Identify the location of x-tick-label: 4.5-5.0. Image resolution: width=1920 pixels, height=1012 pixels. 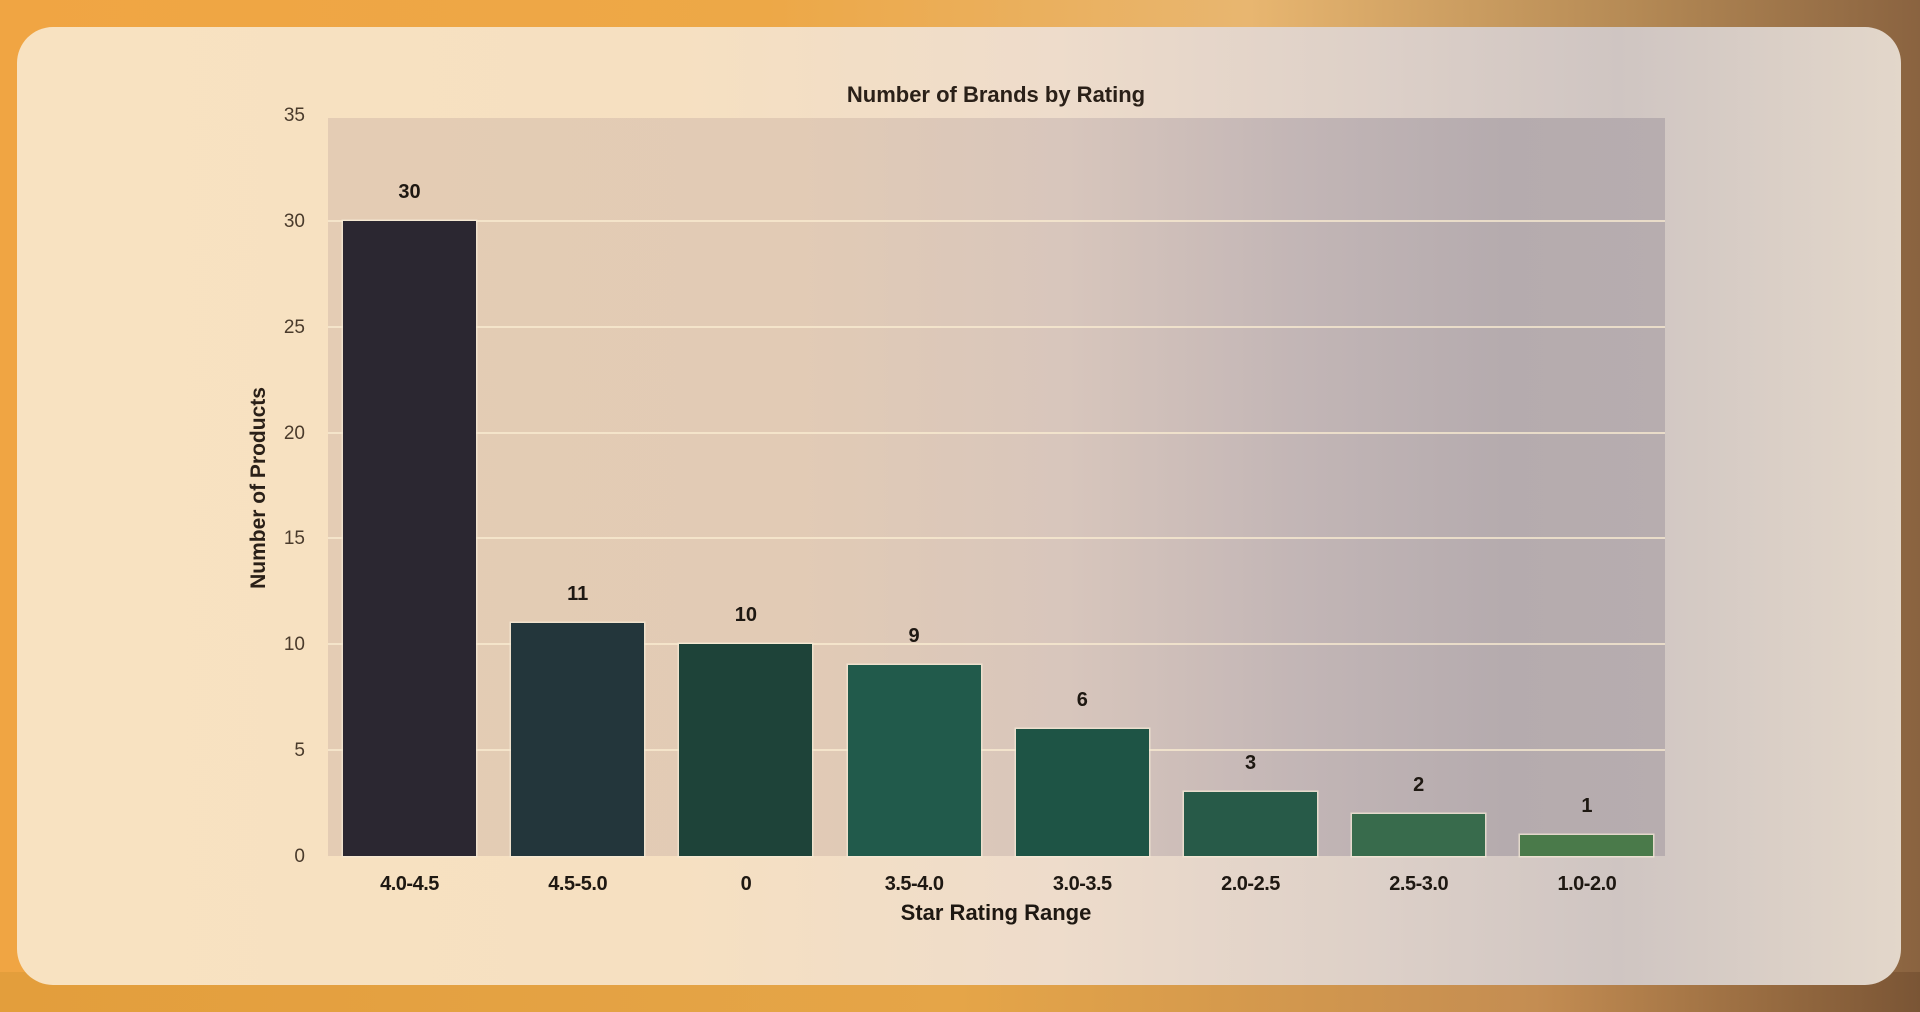
(578, 884).